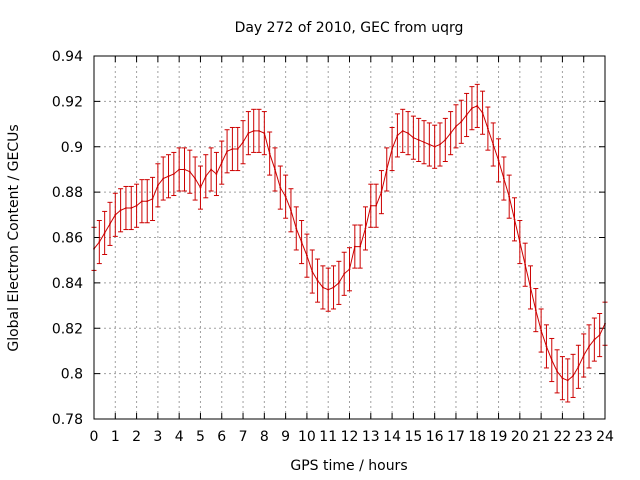  I want to click on y-axis-label: Global Electron Content / GECUs, so click(14, 237).